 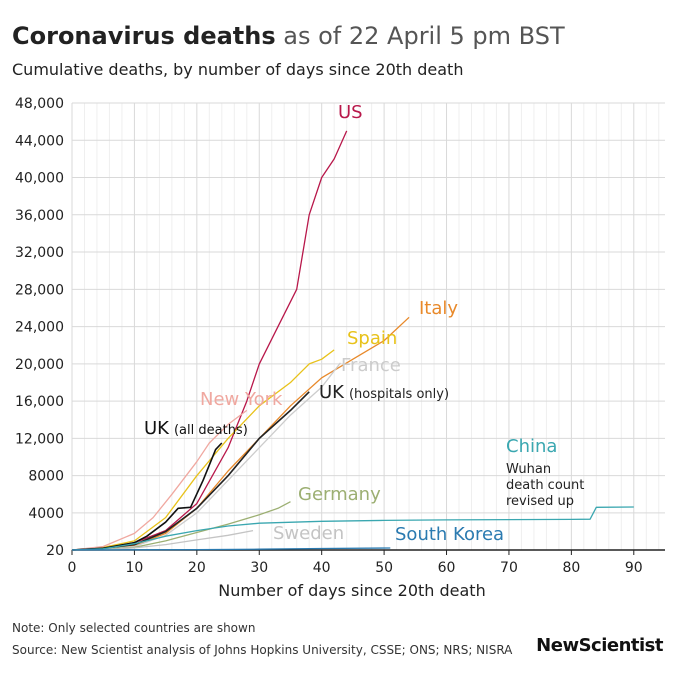 What do you see at coordinates (449, 534) in the screenshot?
I see `series-label-south-korea: South Korea` at bounding box center [449, 534].